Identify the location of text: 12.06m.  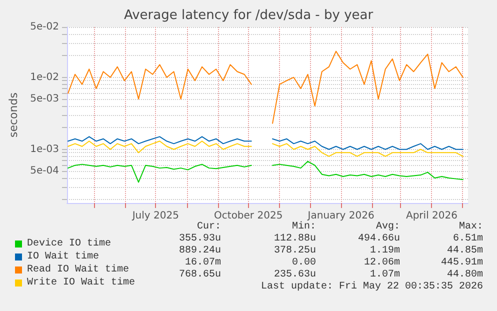
(382, 263).